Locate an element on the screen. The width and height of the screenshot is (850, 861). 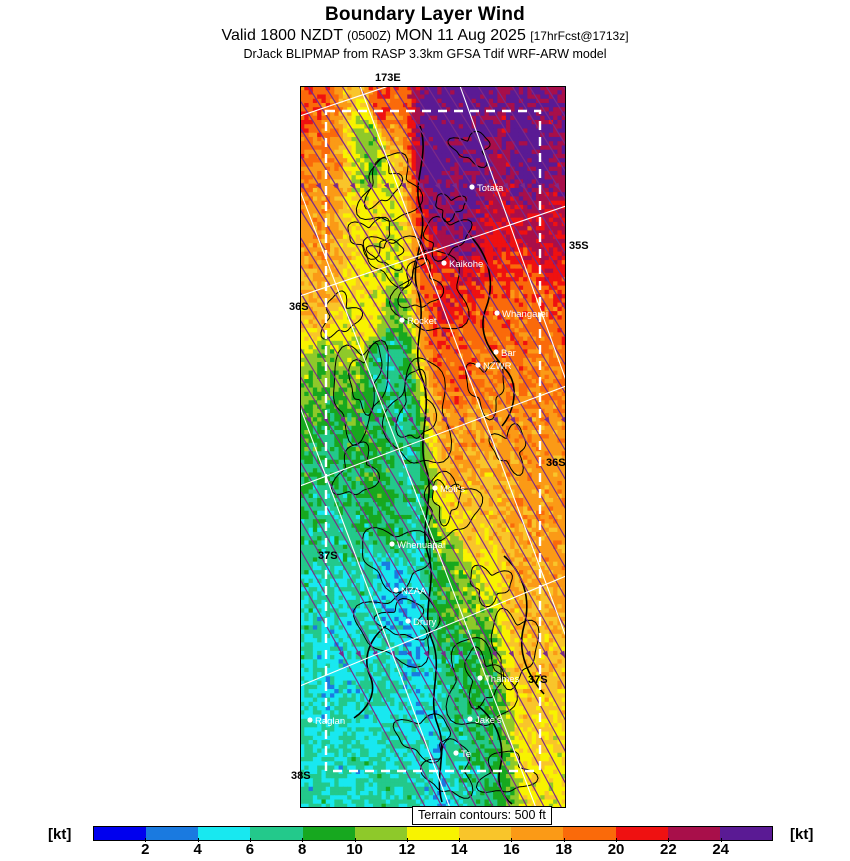
valid-time: Valid 1800 NZDT is located at coordinates (281, 35).